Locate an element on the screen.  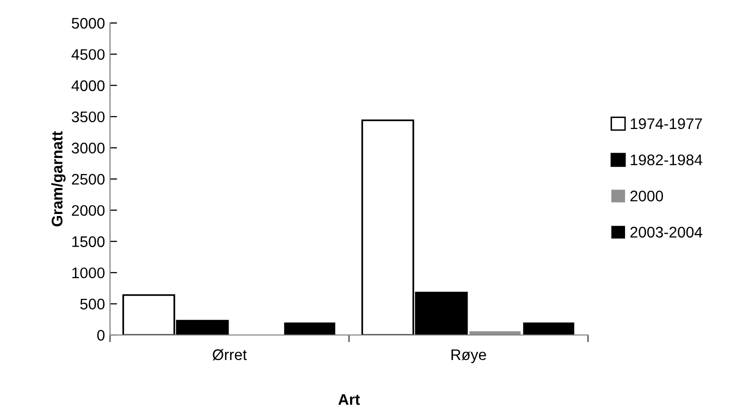
y-tick-label: 2500 is located at coordinates (88, 179).